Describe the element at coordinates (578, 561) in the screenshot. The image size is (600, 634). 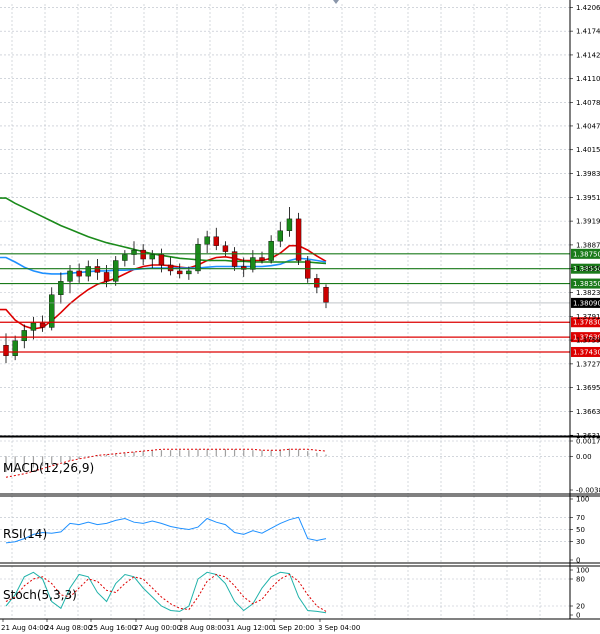
I see `rsi-tick-label: 0` at that location.